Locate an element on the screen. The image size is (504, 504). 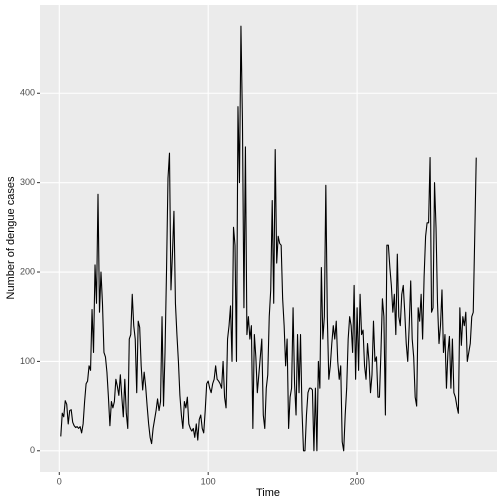
x-tick-label: 200 is located at coordinates (357, 481).